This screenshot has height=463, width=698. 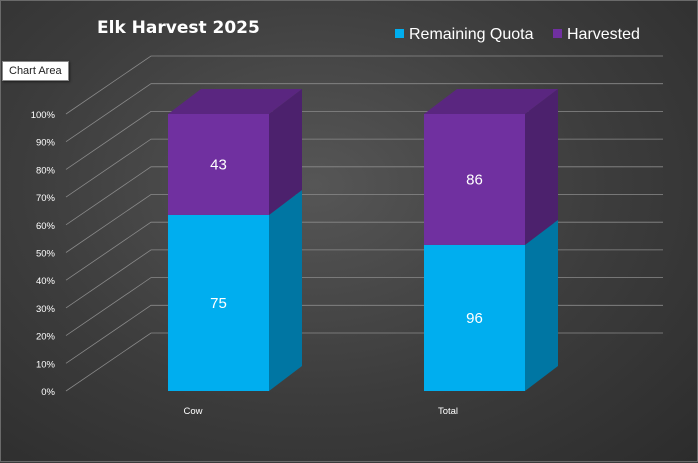 I want to click on y-tick-label: 90%, so click(x=46, y=143).